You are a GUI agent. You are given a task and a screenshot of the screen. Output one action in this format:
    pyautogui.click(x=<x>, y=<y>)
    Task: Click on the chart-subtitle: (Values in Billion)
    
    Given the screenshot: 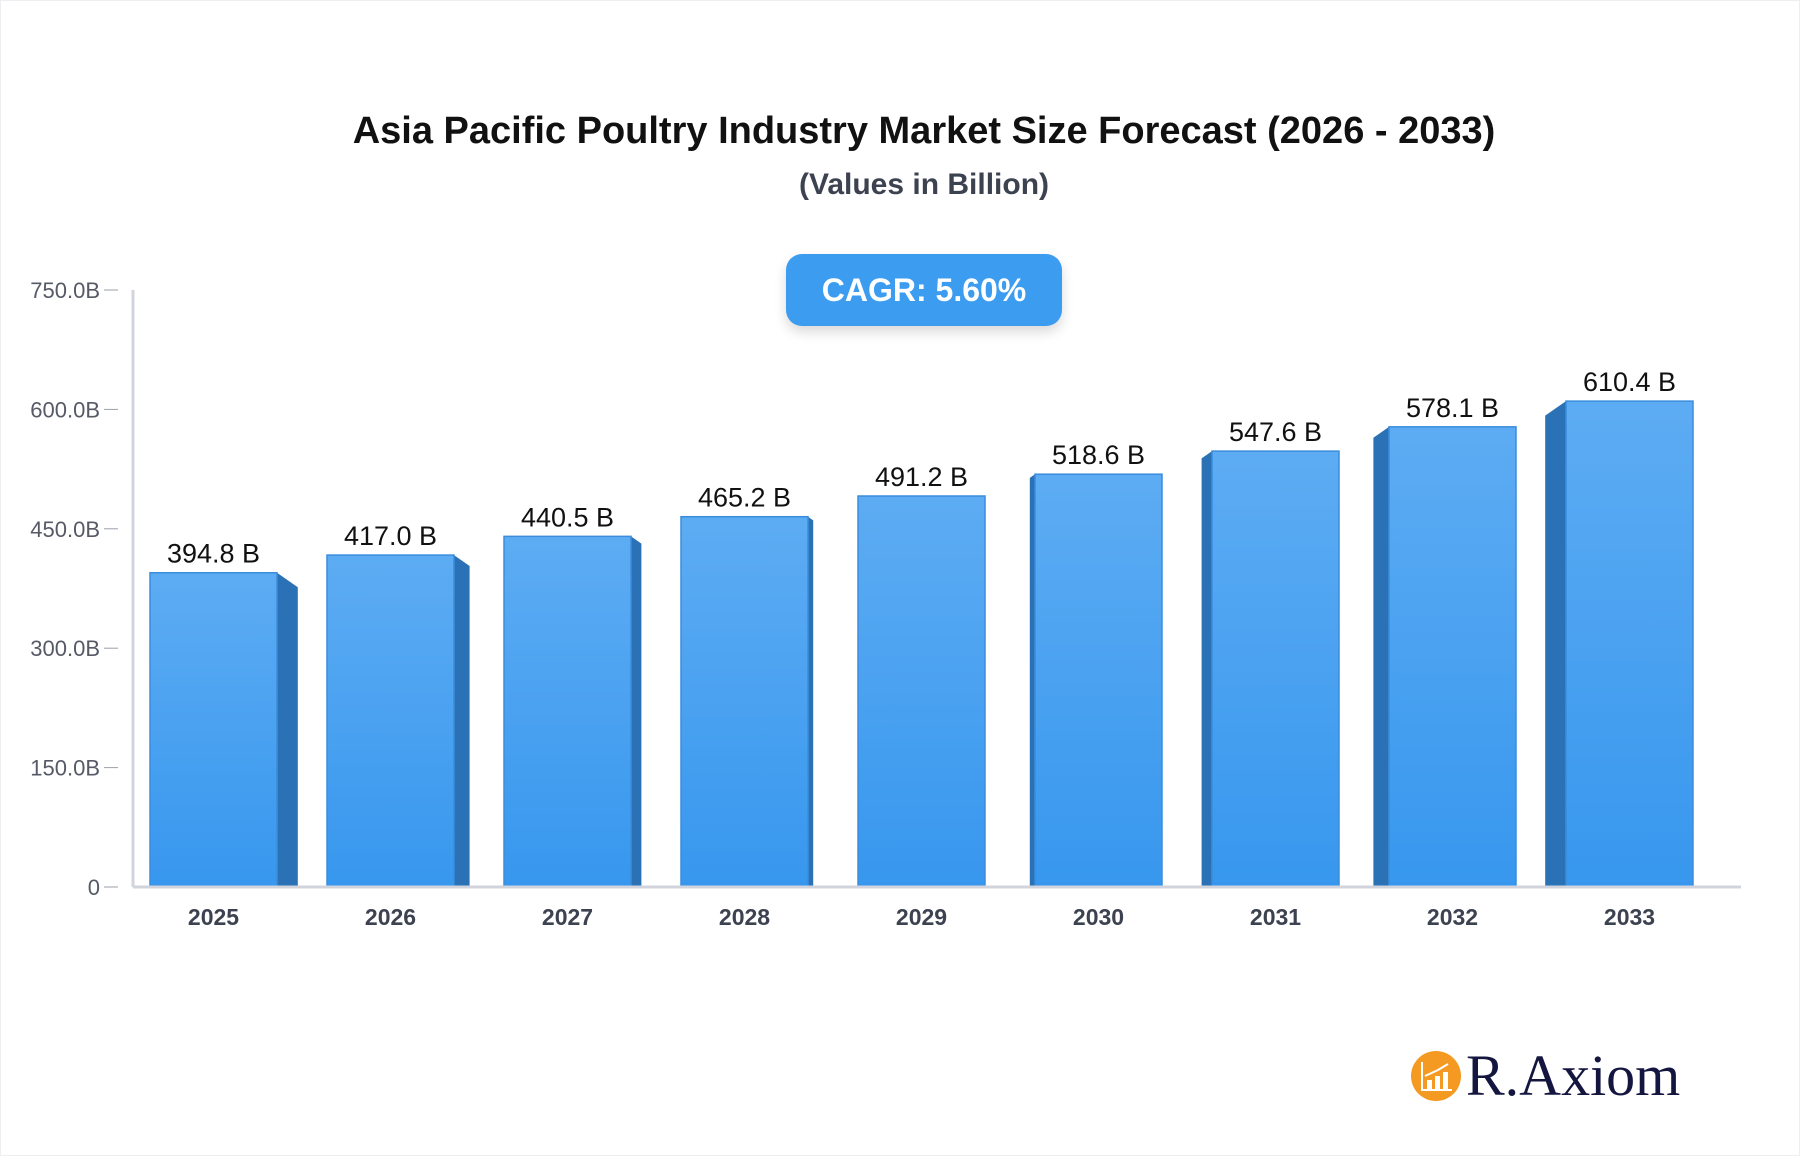 What is the action you would take?
    pyautogui.click(x=924, y=184)
    